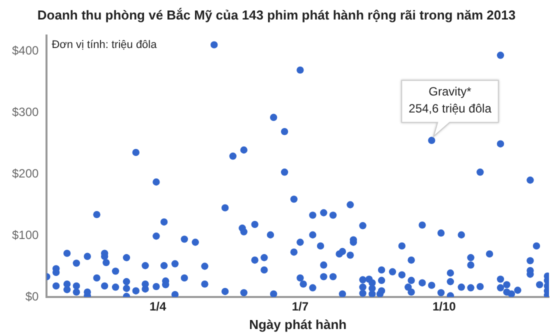  I want to click on y-tick-label: $300, so click(26, 111).